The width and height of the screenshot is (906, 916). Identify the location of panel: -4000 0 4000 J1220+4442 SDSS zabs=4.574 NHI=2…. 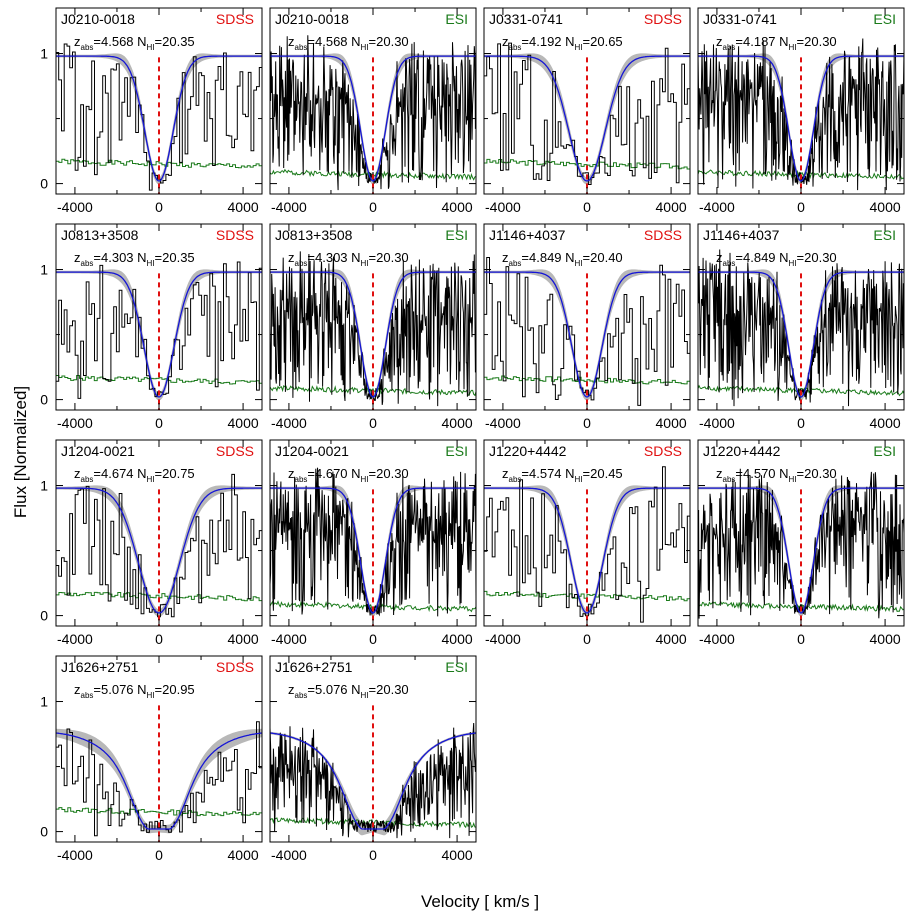
(587, 543).